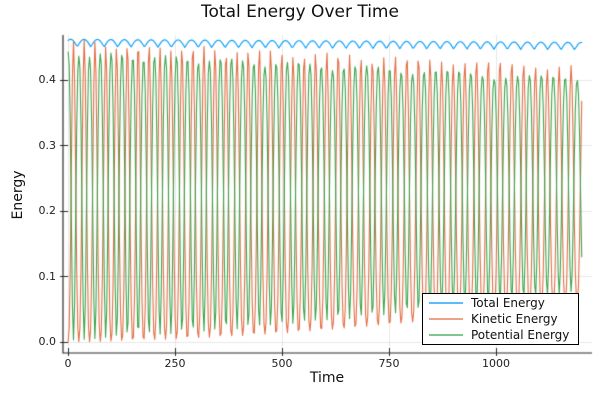 This screenshot has width=600, height=400. What do you see at coordinates (47, 276) in the screenshot?
I see `y-tick-label: 0.1` at bounding box center [47, 276].